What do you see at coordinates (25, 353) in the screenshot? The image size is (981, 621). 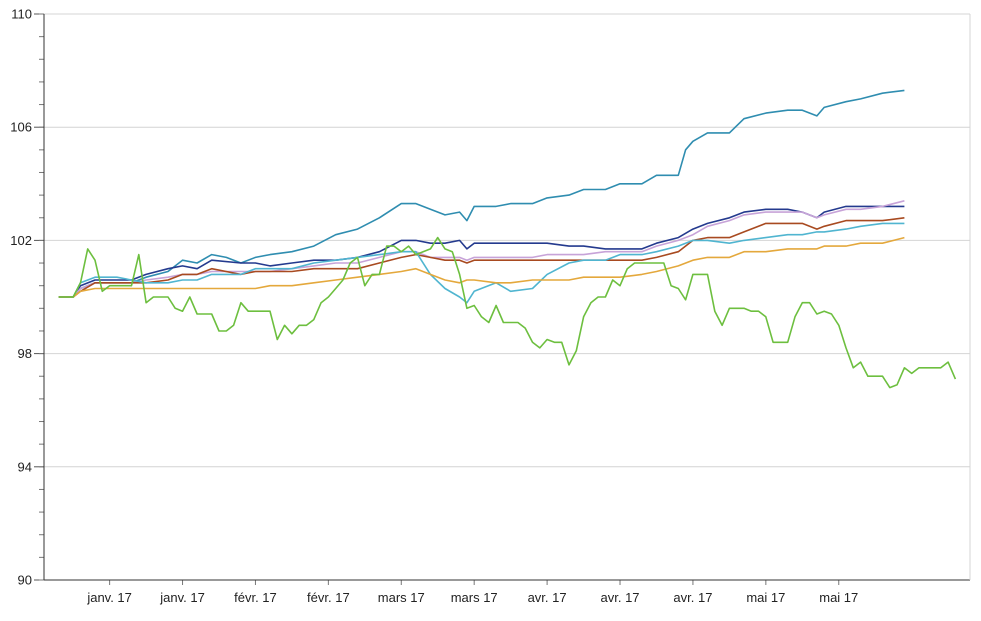 I see `y-tick-label-2: 98` at bounding box center [25, 353].